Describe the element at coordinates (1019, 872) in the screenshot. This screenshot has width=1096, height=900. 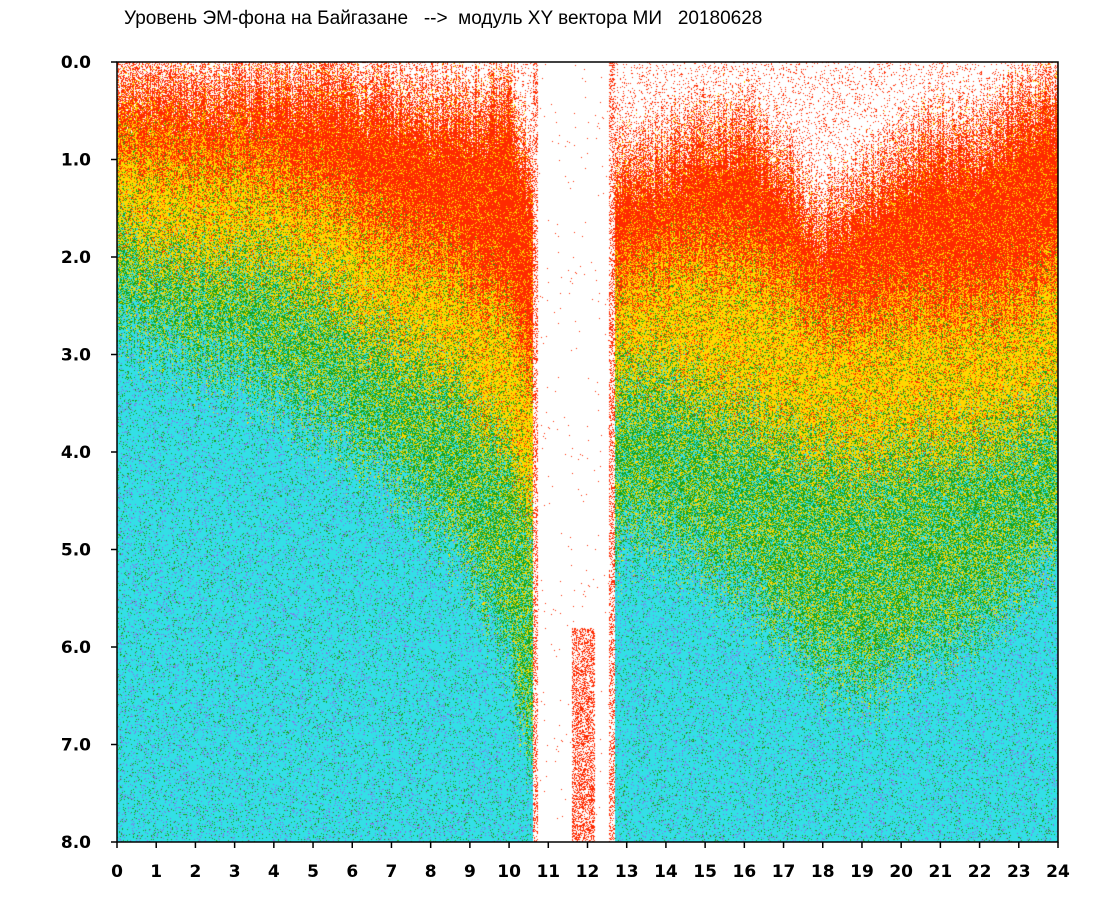
I see `x-tick-label: 23` at that location.